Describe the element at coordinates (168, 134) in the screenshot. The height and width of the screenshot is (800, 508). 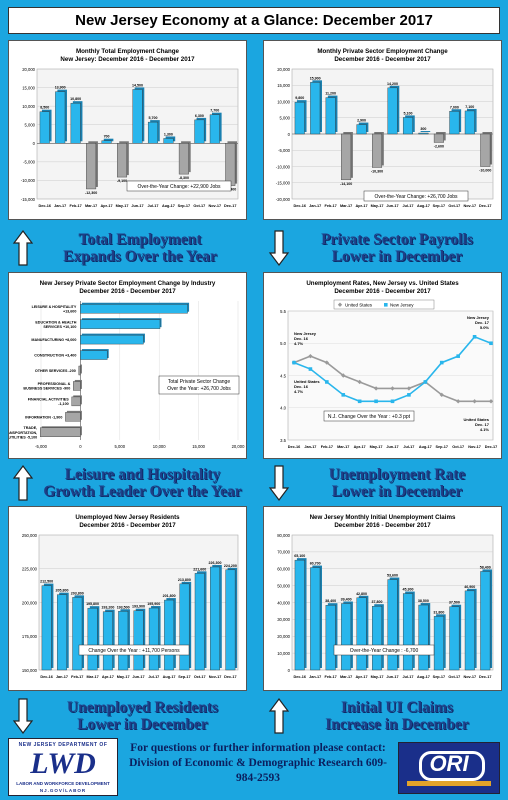
I see `data-label: 1,300` at that location.